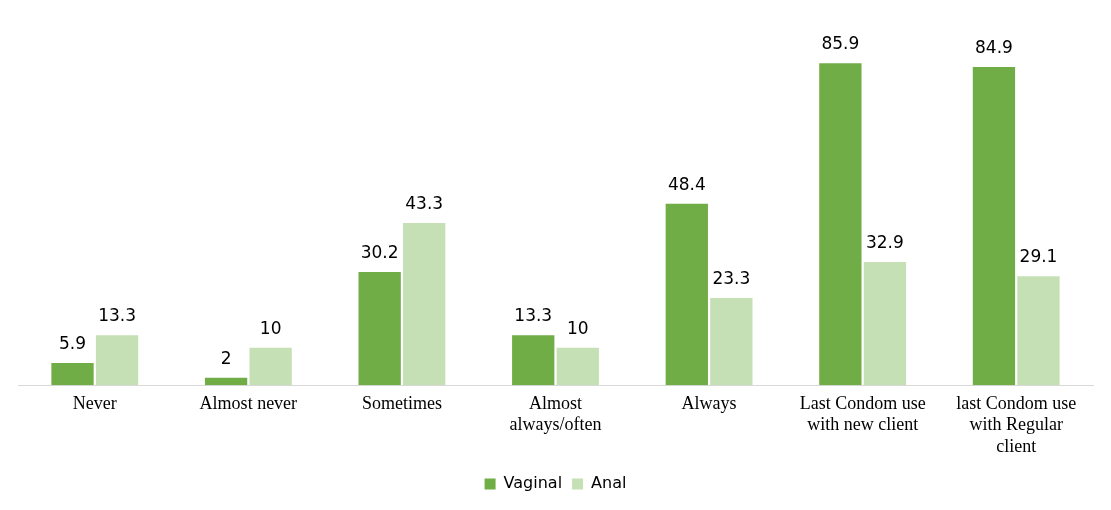 This screenshot has width=1111, height=510. Describe the element at coordinates (72, 343) in the screenshot. I see `data-label: 5.9` at that location.